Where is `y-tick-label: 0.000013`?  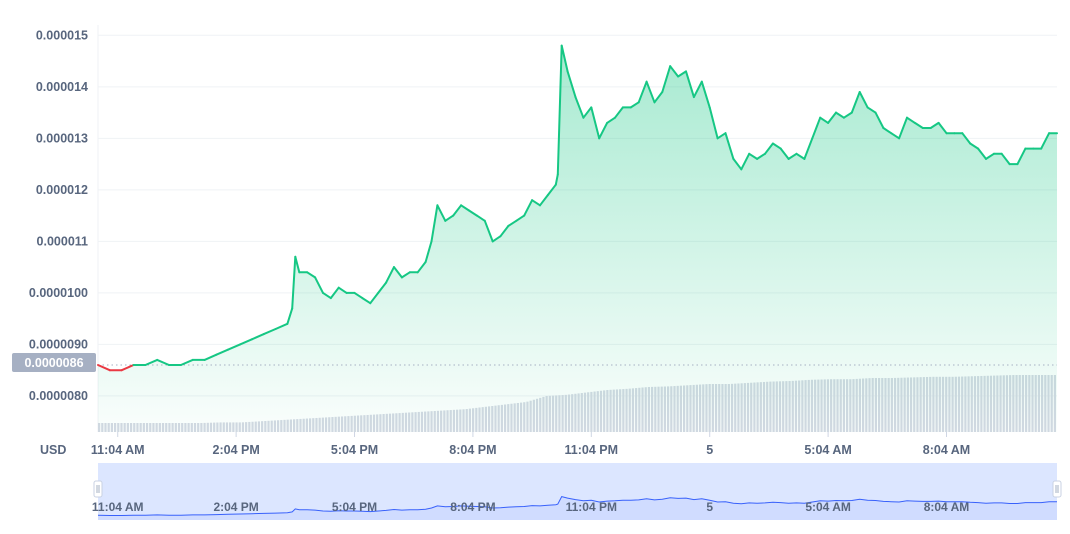
y-tick-label: 0.000013 is located at coordinates (62, 138).